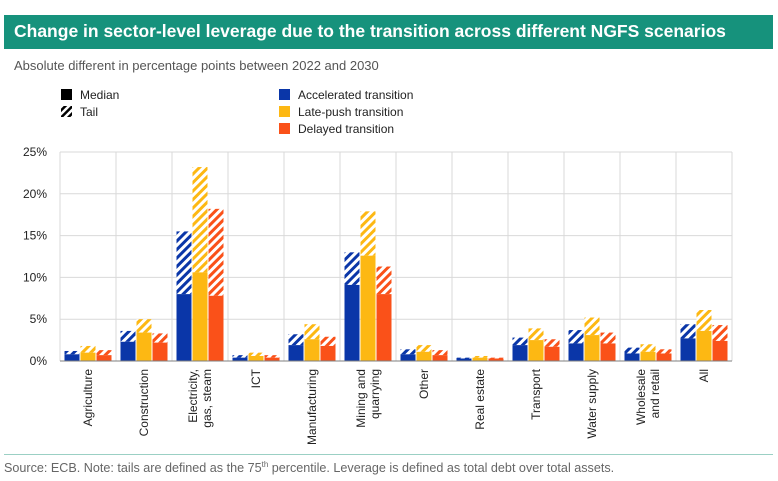  What do you see at coordinates (256, 378) in the screenshot?
I see `x-tick-label: ICT` at bounding box center [256, 378].